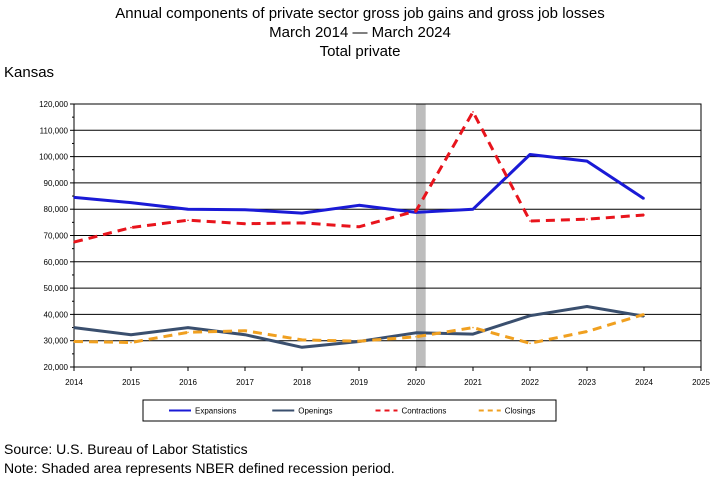  Describe the element at coordinates (53, 104) in the screenshot. I see `y-tick-label: 120,000` at that location.